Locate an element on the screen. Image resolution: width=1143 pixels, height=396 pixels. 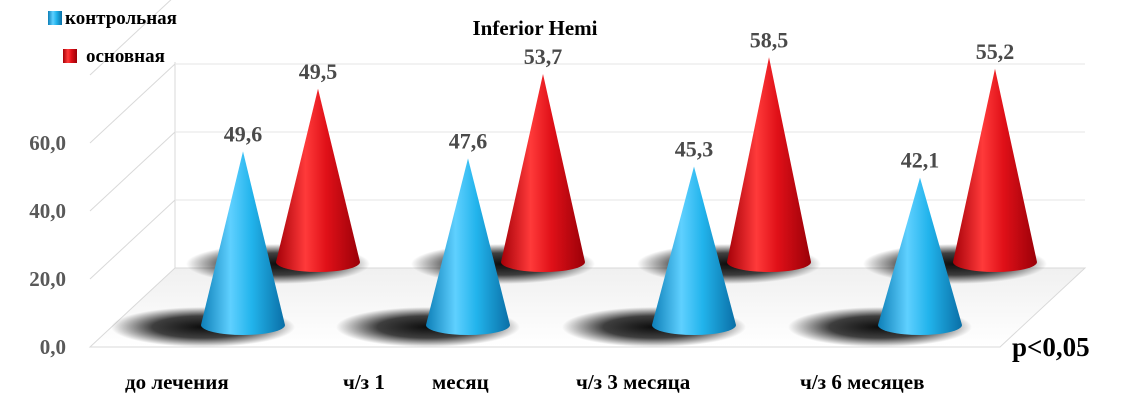
cone-main-4-value-label: 55,2 is located at coordinates (995, 51).